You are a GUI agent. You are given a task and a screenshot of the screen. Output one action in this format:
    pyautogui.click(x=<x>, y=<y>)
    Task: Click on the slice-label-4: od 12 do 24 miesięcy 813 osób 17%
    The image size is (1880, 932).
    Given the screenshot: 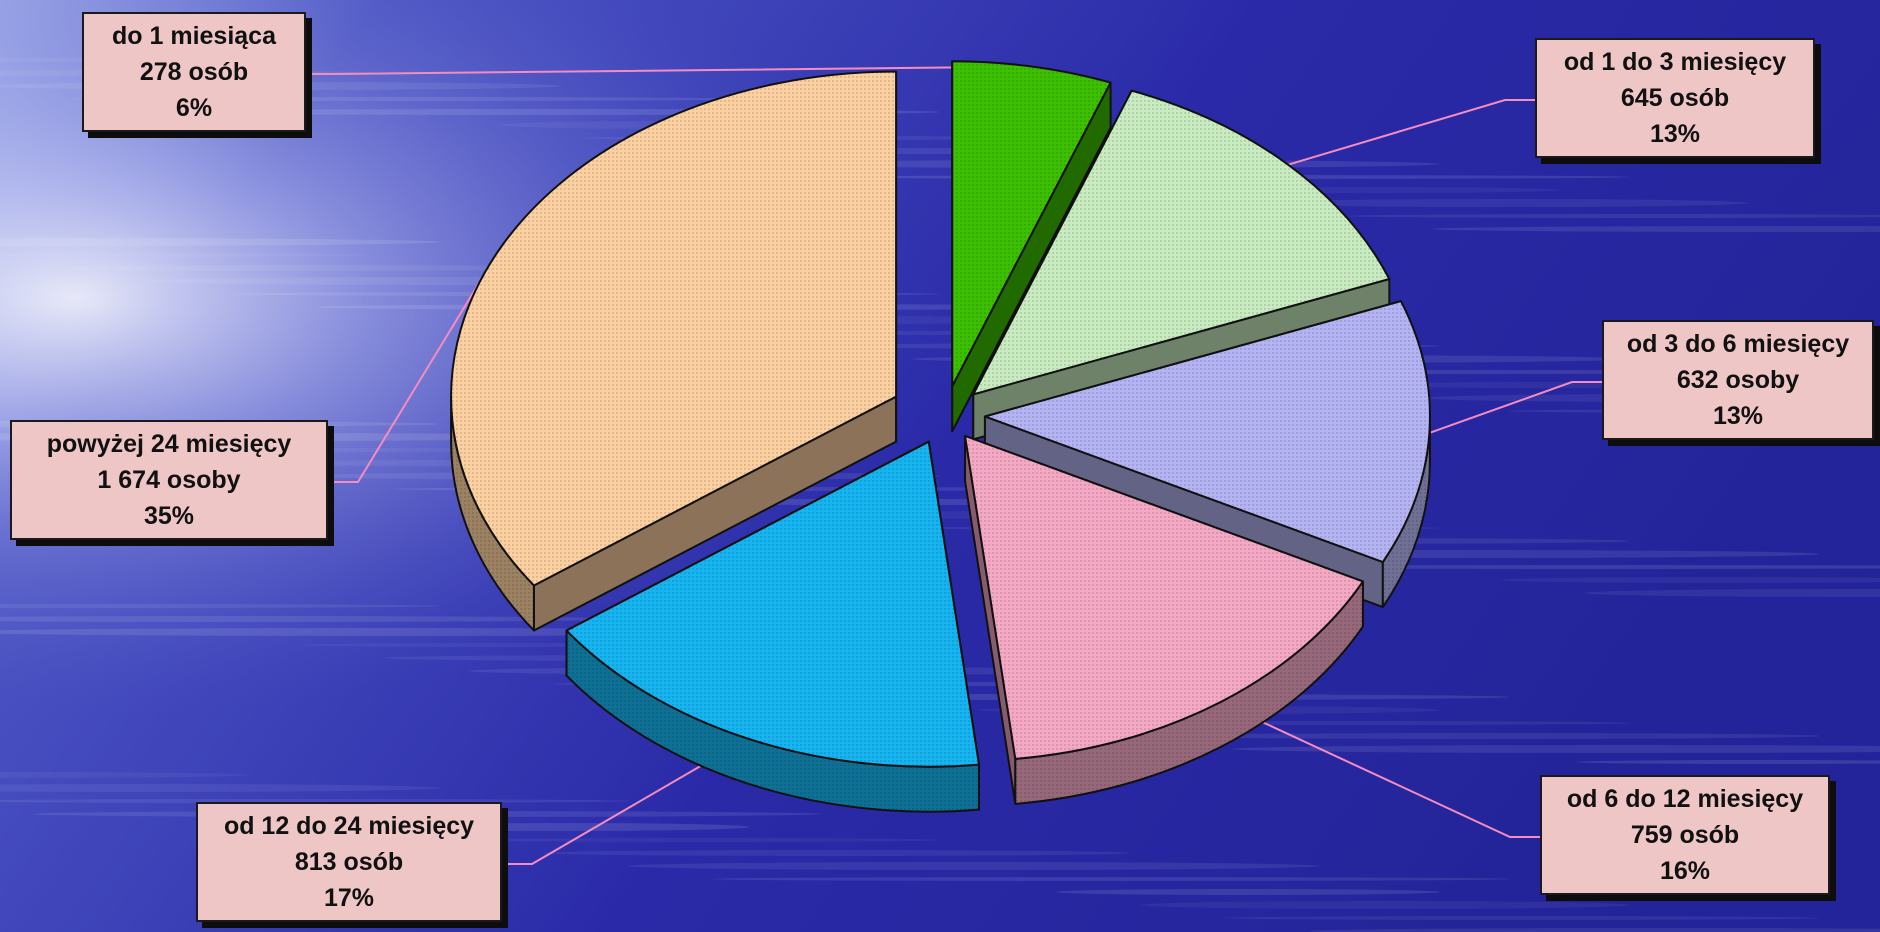 What is the action you would take?
    pyautogui.click(x=349, y=862)
    